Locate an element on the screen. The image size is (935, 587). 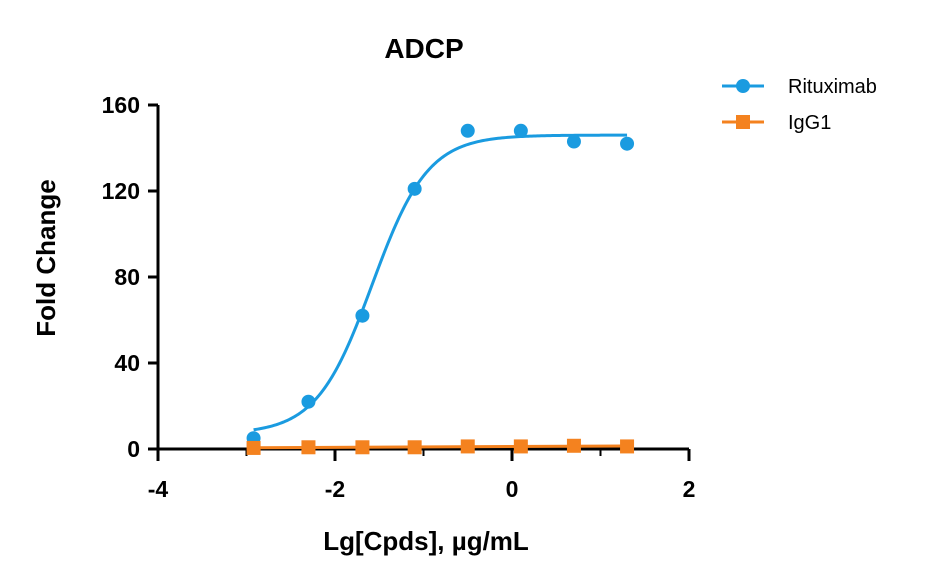
y-tick-label: 40 is located at coordinates (127, 363).